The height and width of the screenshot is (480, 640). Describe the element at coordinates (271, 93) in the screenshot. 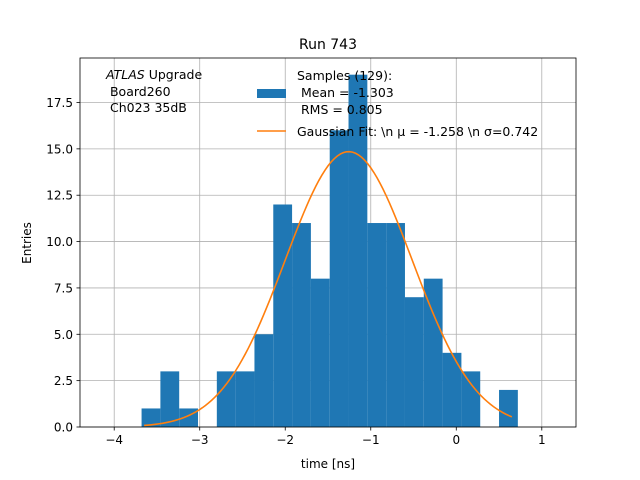

I see `legend-histogram-swatch` at that location.